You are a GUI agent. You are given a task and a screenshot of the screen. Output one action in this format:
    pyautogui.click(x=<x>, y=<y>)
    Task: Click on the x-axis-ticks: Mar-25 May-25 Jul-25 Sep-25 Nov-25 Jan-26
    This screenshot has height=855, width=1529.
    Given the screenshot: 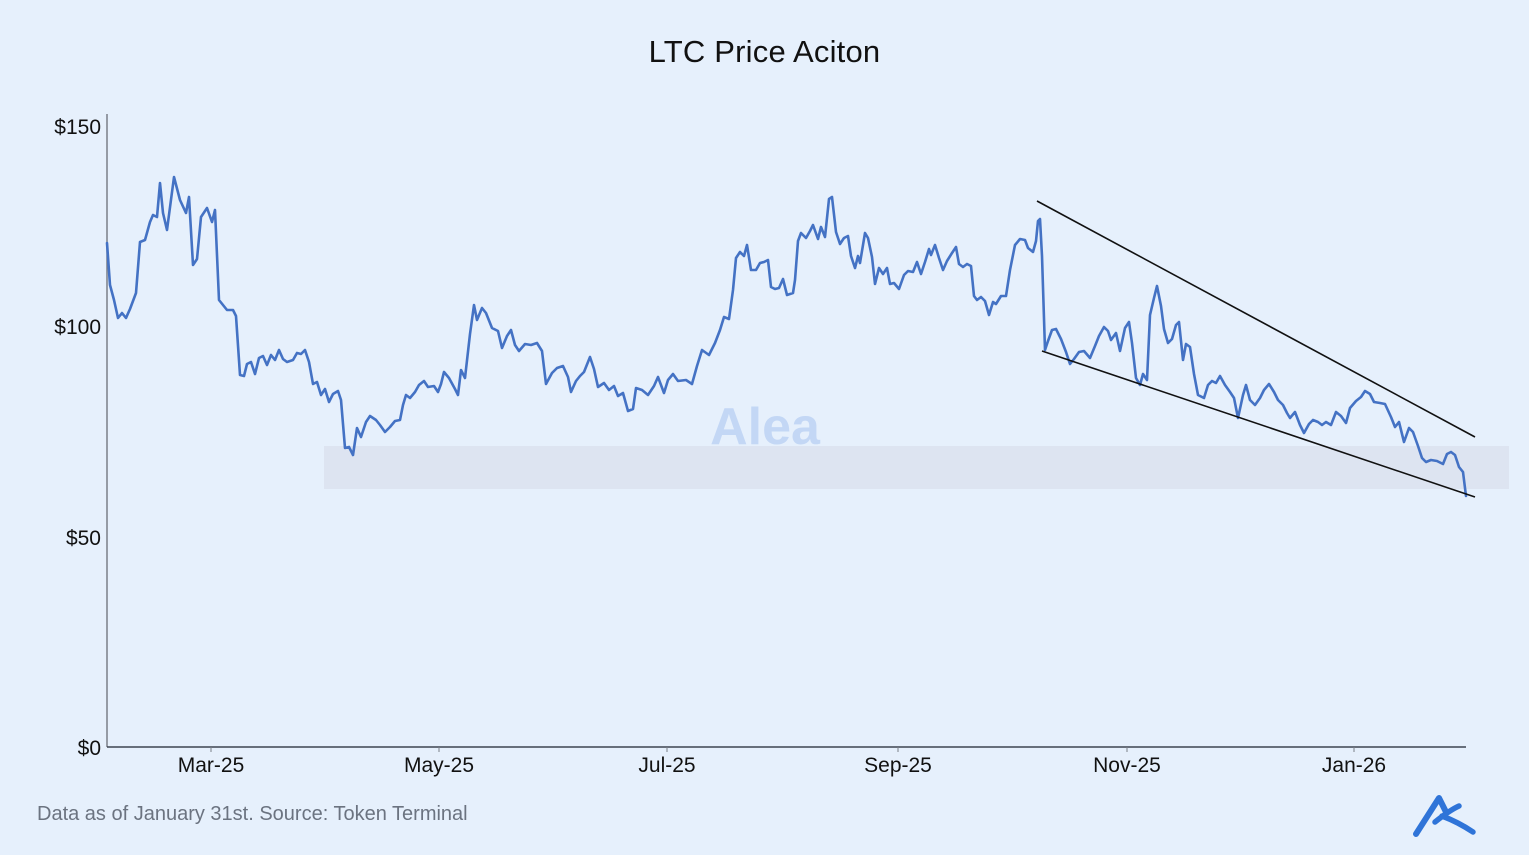 What is the action you would take?
    pyautogui.click(x=782, y=762)
    